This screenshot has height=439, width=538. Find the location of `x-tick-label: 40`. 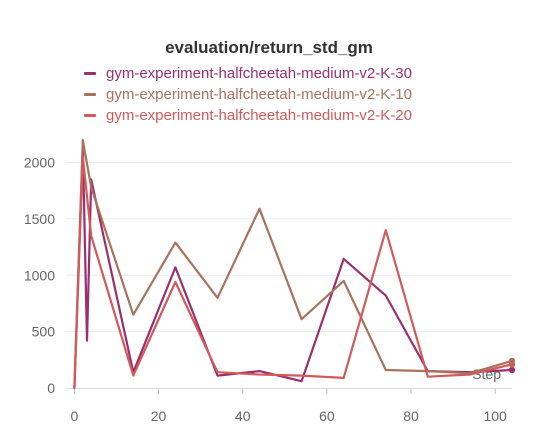

x-tick-label: 40 is located at coordinates (243, 416).